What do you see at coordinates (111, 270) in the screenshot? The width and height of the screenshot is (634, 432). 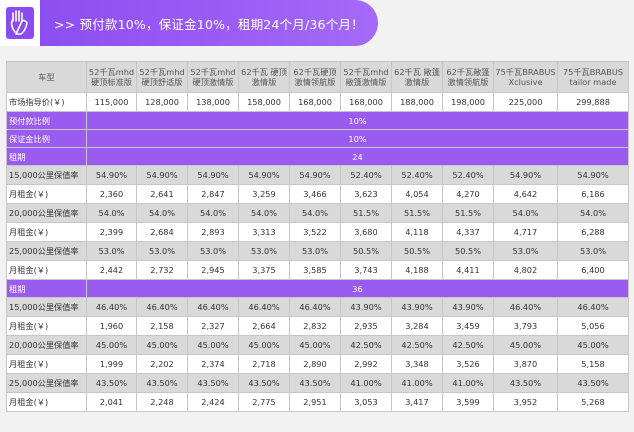 I see `cell: 2,442` at bounding box center [111, 270].